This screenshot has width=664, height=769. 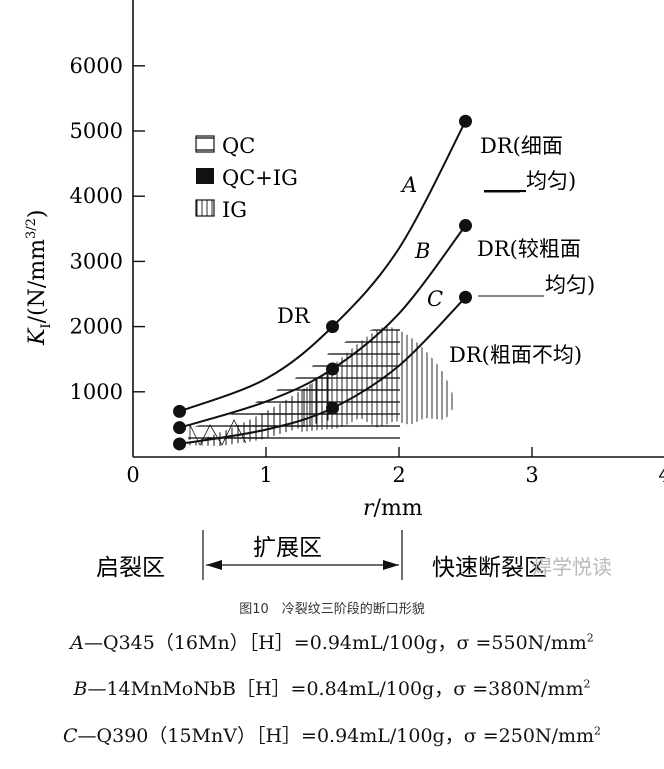 I want to click on watermark: 焊学悦读, so click(x=572, y=567).